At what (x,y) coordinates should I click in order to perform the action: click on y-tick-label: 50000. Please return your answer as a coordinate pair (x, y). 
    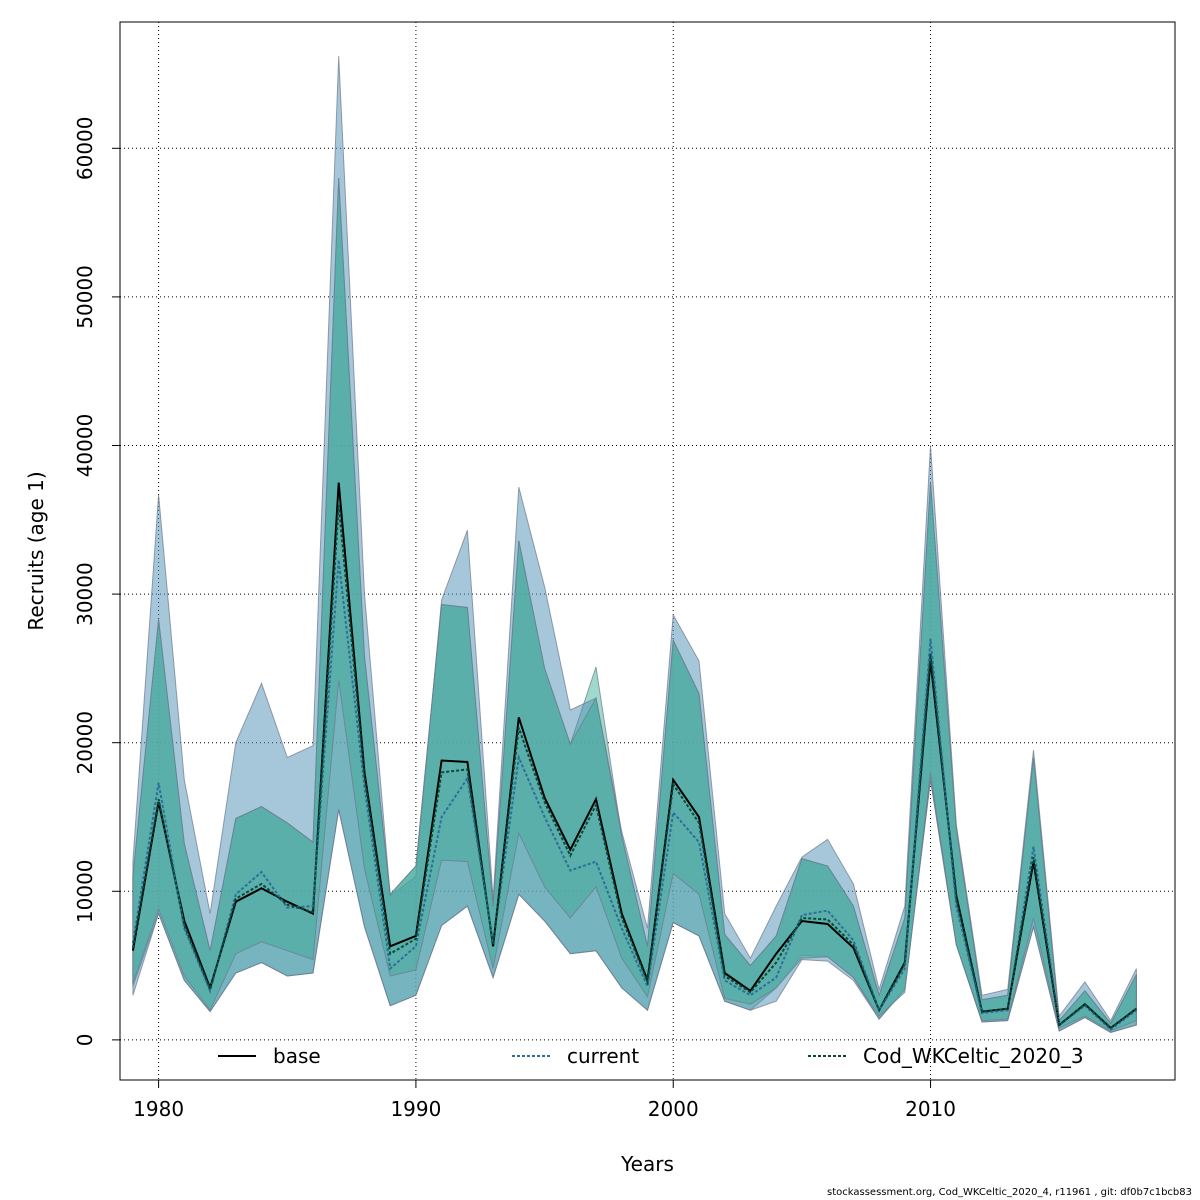
    Looking at the image, I should click on (85, 297).